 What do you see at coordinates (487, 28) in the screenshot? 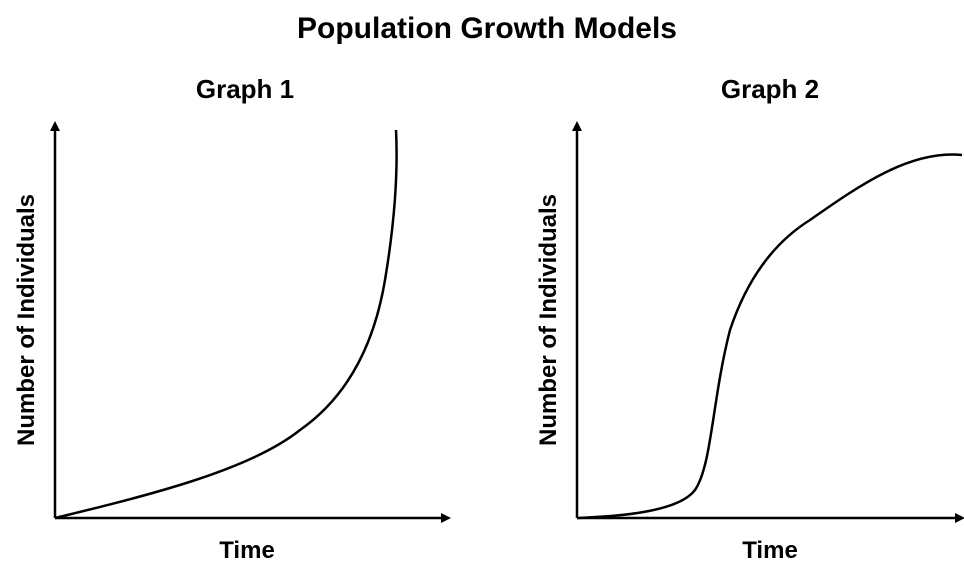
I see `title: Population Growth Models` at bounding box center [487, 28].